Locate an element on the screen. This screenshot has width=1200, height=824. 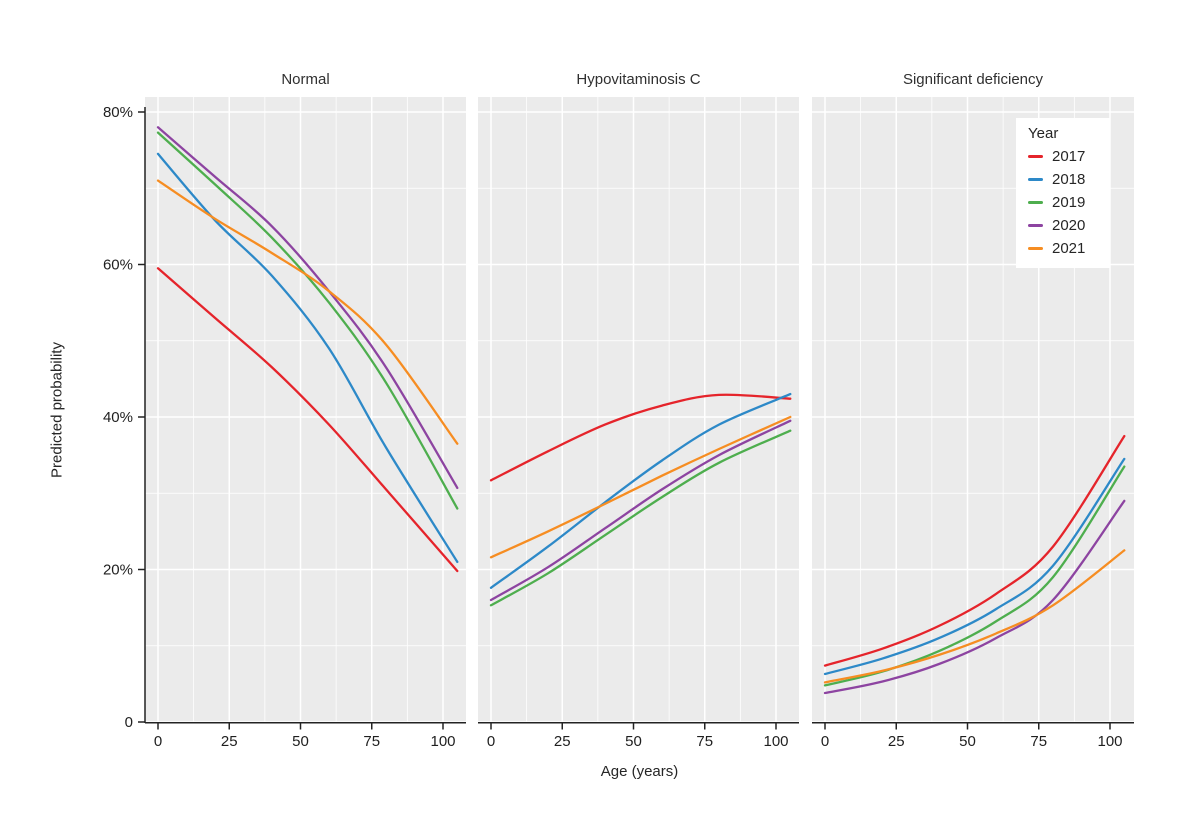
legend-item-2019: 2019 is located at coordinates (1069, 202).